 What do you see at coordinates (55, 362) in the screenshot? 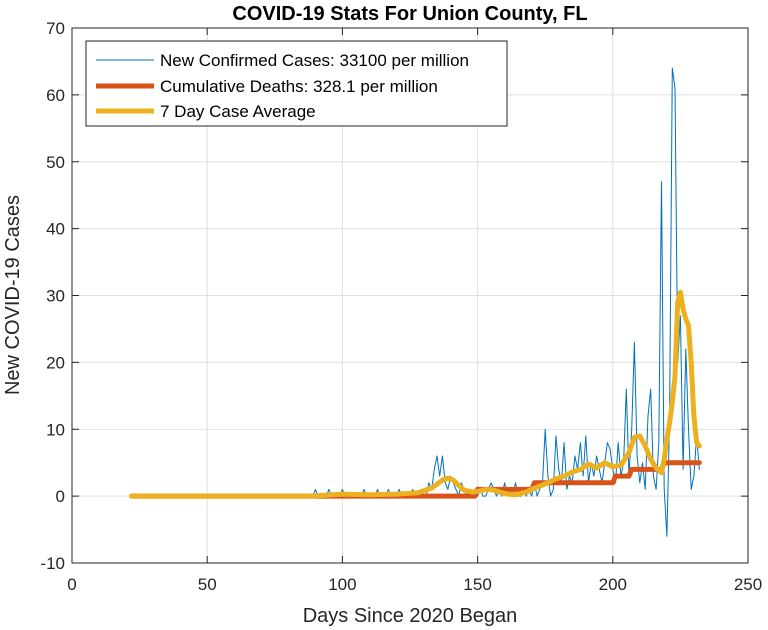
I see `y-tick-label: 20` at bounding box center [55, 362].